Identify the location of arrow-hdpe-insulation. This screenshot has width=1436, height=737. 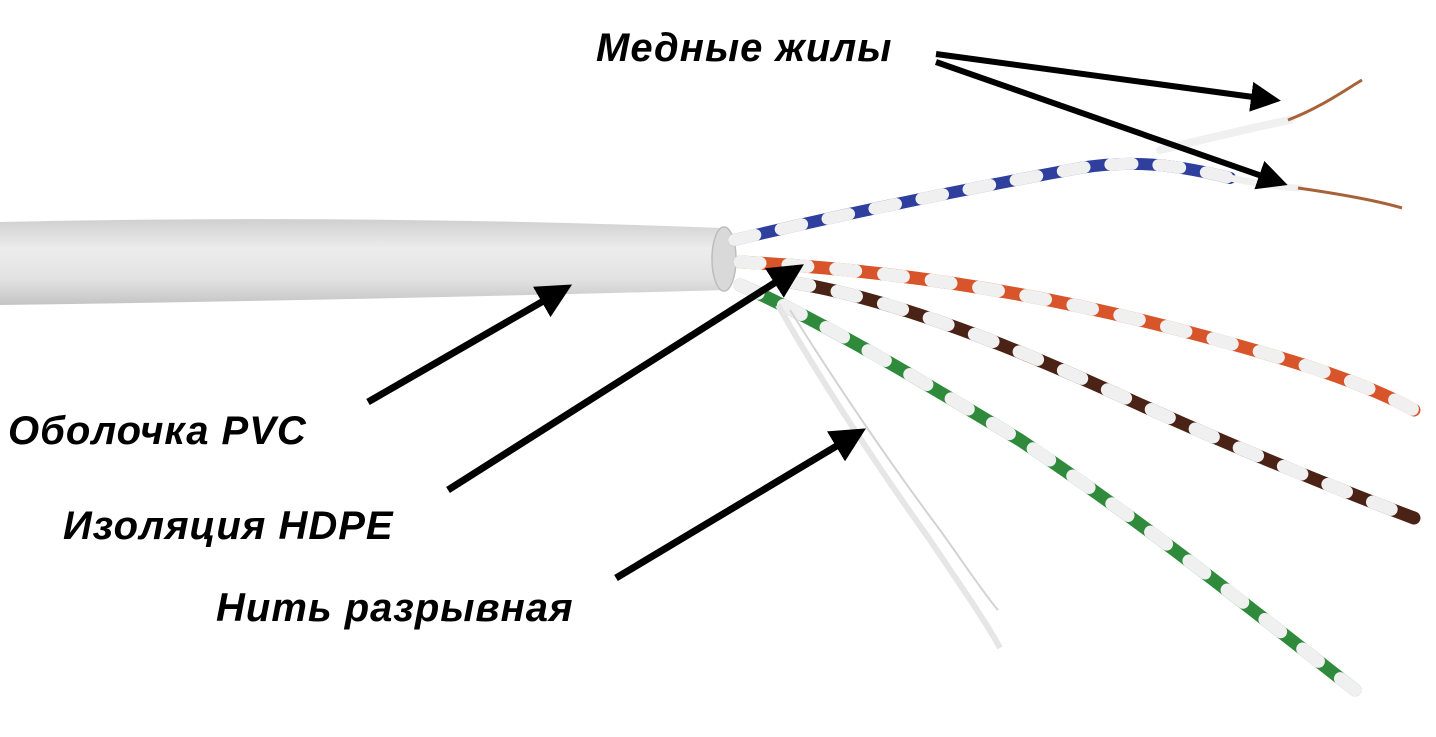
(625, 378).